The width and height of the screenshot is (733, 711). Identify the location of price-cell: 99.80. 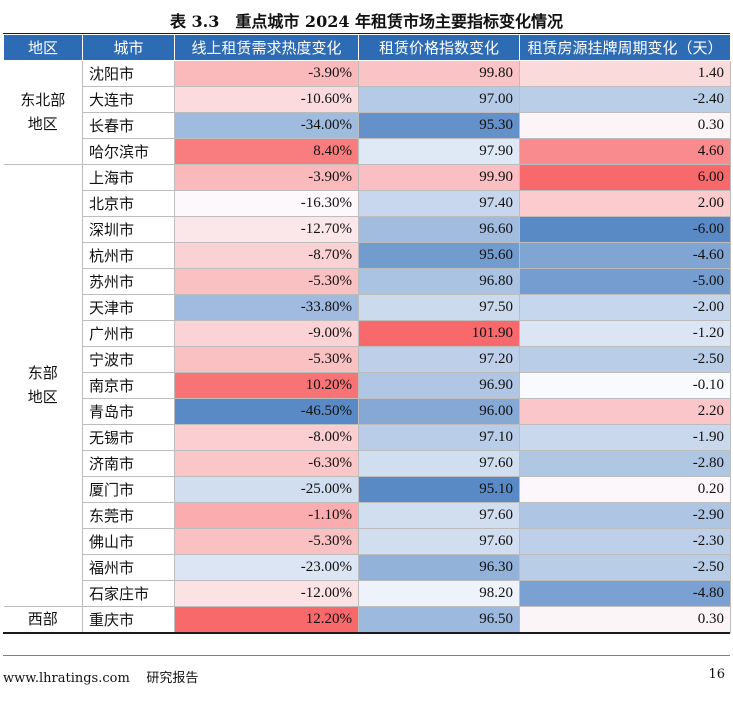
(439, 73).